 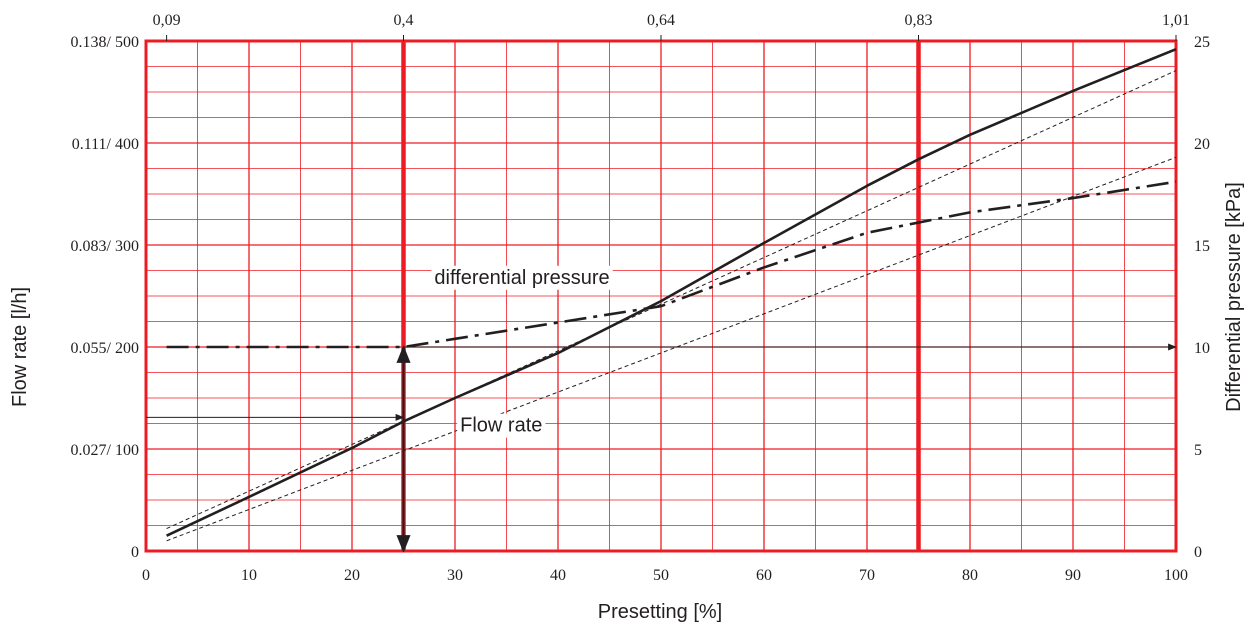 What do you see at coordinates (105, 144) in the screenshot?
I see `y-left-tick-label: 0.111/ 400` at bounding box center [105, 144].